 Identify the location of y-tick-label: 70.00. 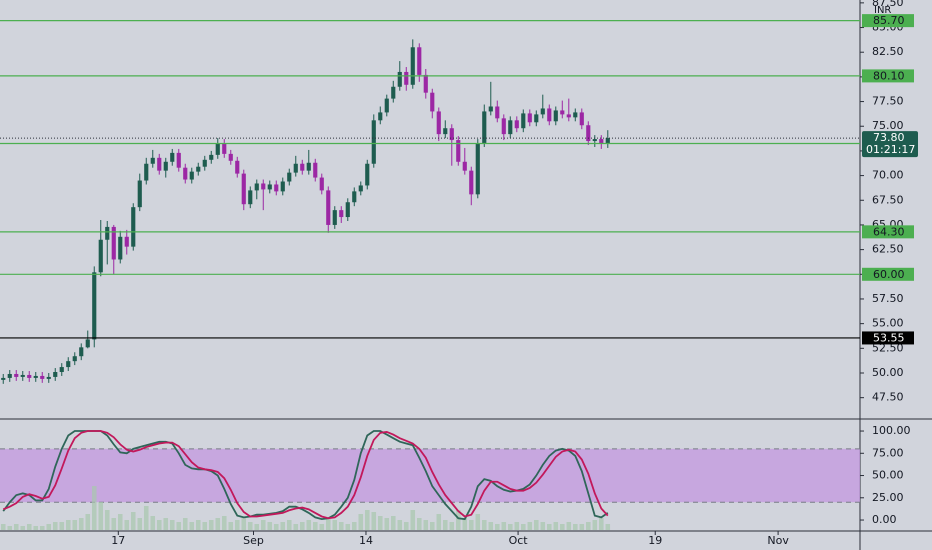
(888, 175).